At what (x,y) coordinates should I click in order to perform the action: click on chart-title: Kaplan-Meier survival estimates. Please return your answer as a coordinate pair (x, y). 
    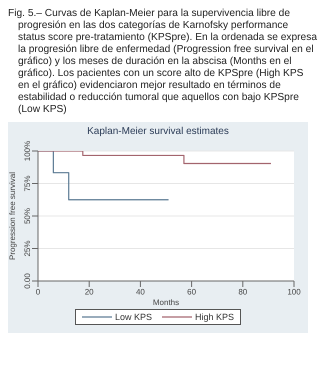
    Looking at the image, I should click on (158, 131).